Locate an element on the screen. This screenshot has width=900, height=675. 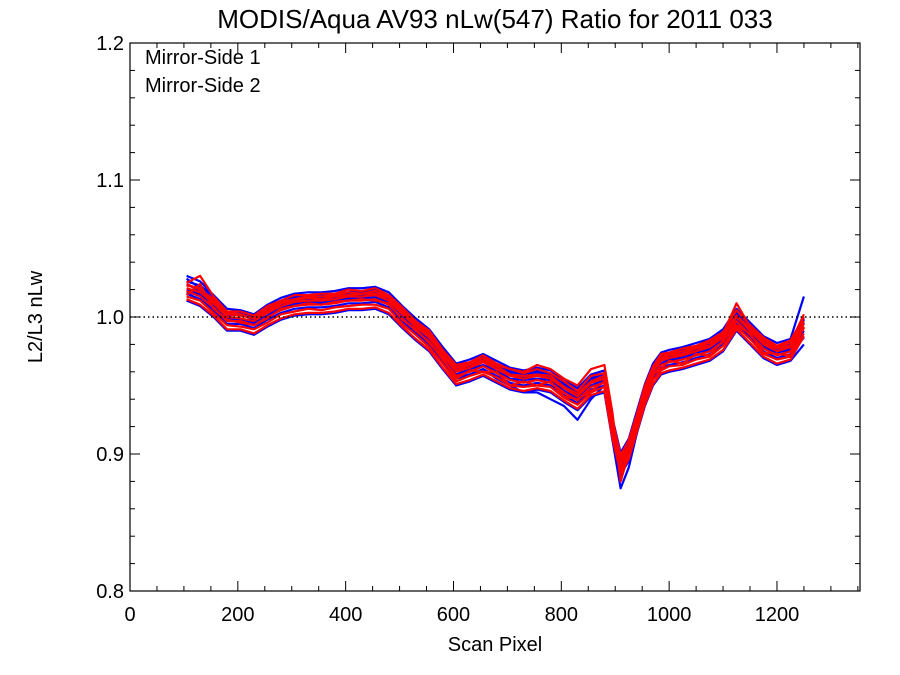
x-tick-label: 800 is located at coordinates (561, 615).